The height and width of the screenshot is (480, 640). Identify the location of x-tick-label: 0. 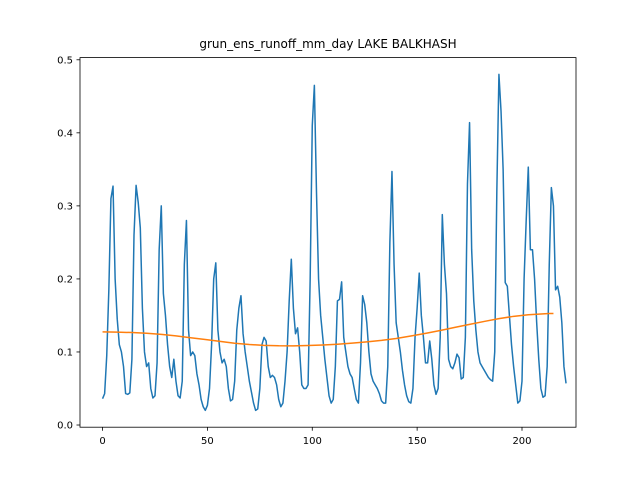
(102, 441).